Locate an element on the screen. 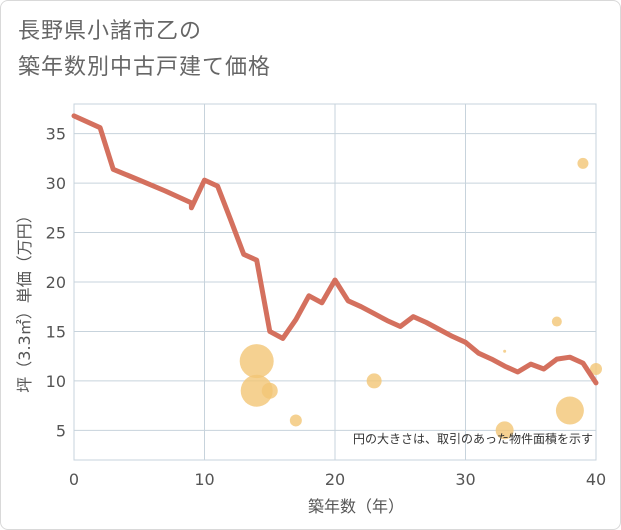 This screenshot has width=621, height=530. x-tick-label: 30 is located at coordinates (465, 479).